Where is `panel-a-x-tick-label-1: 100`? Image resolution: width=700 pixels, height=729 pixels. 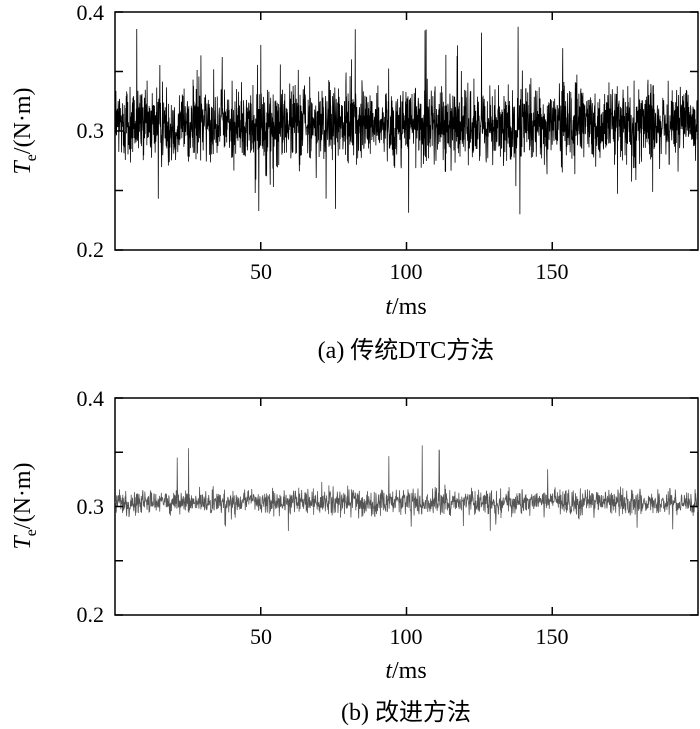
panel-a-x-tick-label-1: 100 is located at coordinates (406, 271).